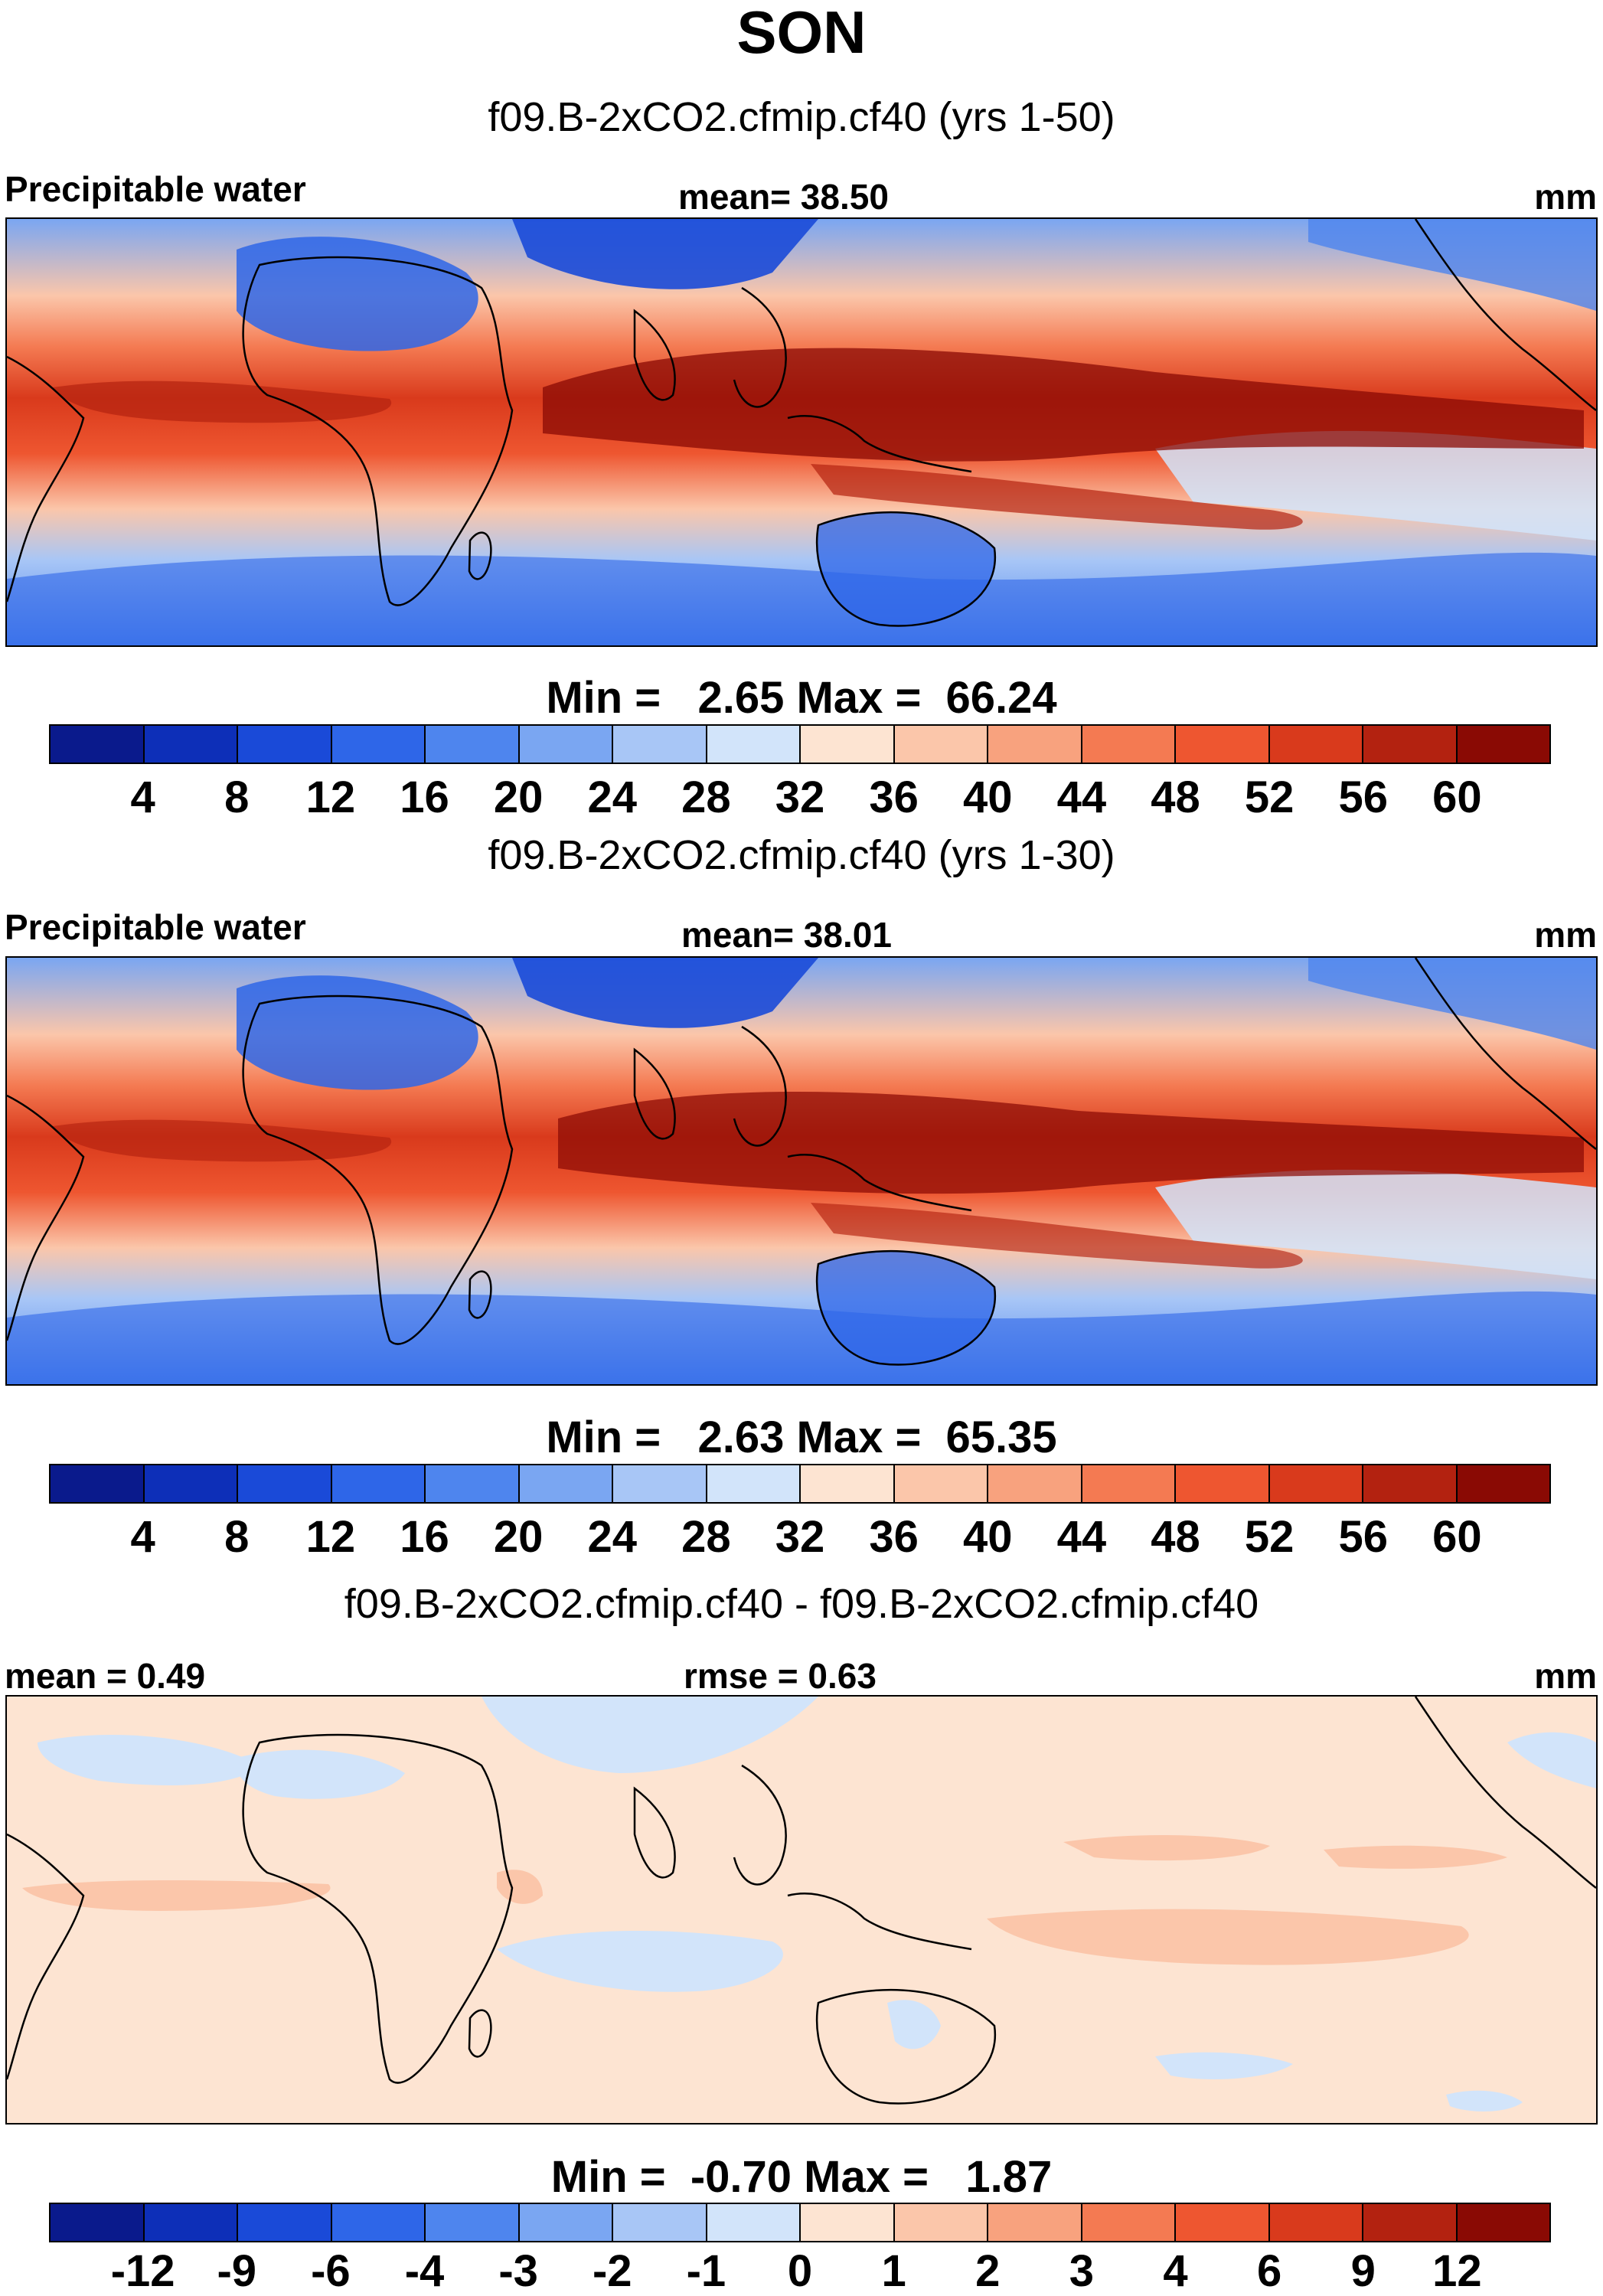 This screenshot has width=1603, height=2296. What do you see at coordinates (1081, 1537) in the screenshot?
I see `colorbar-tick-label: 44` at bounding box center [1081, 1537].